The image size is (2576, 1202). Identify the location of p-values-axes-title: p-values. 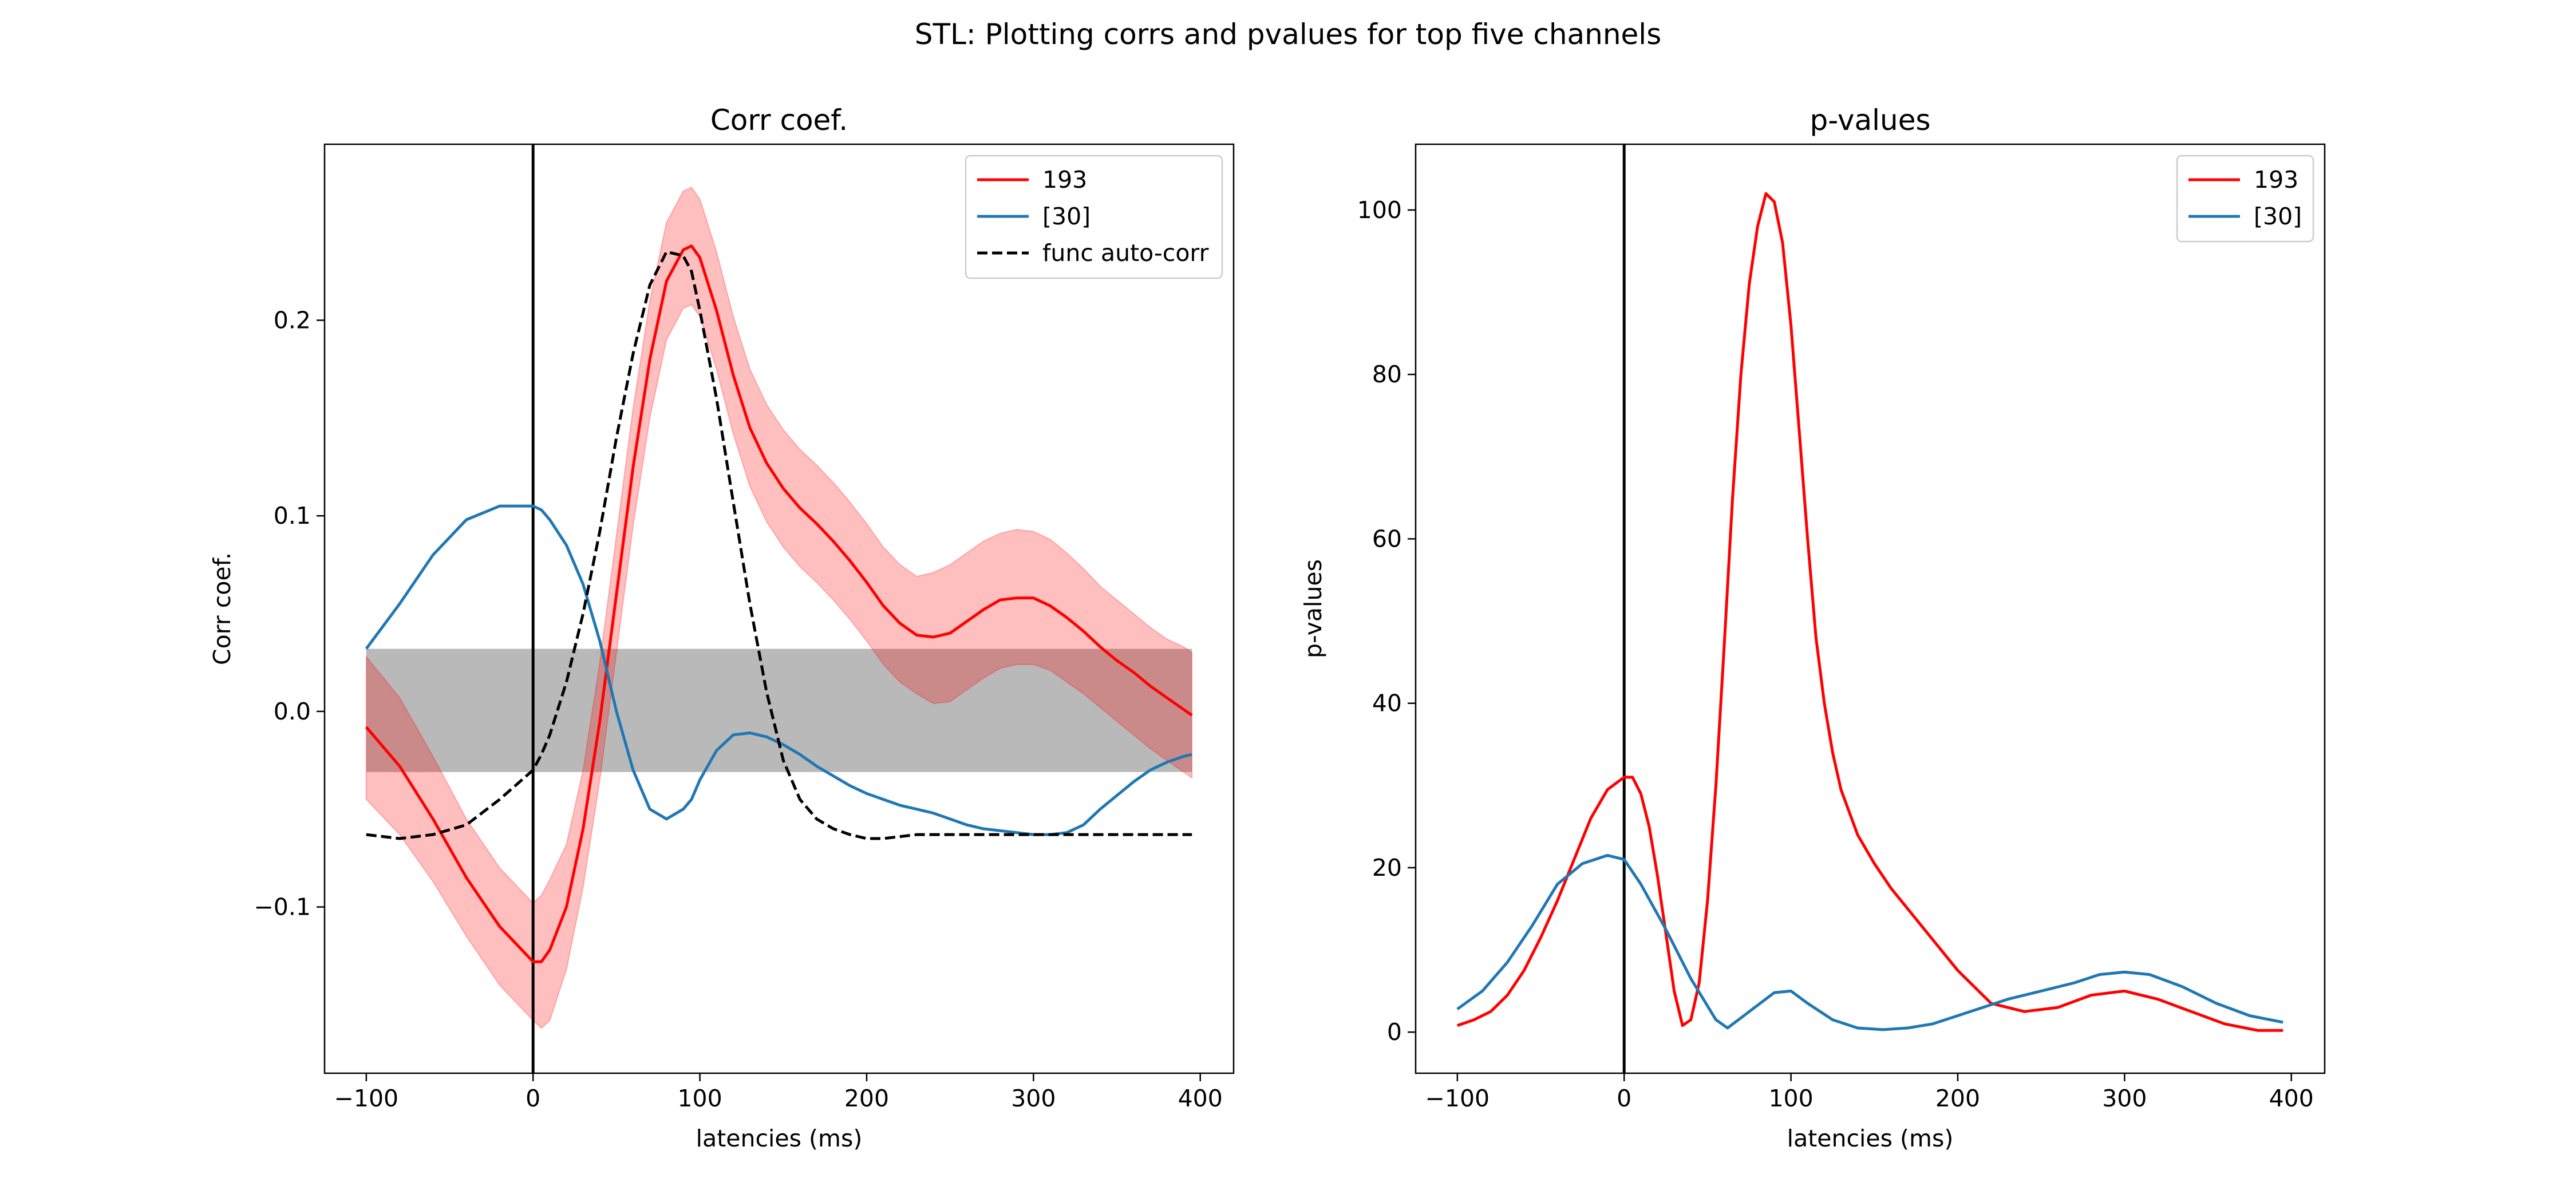
(1869, 120).